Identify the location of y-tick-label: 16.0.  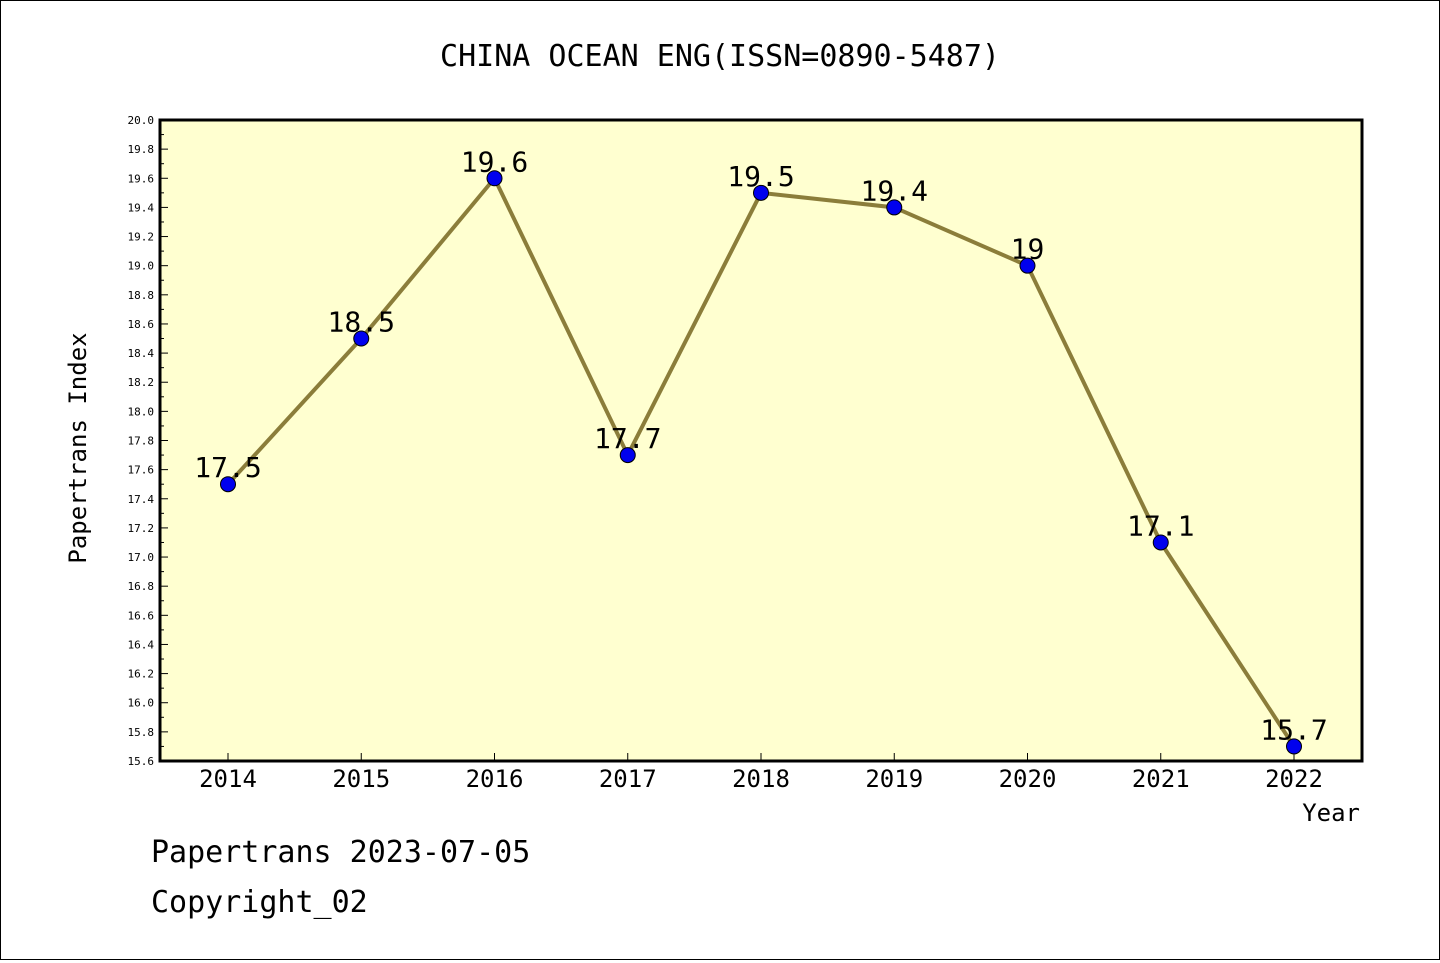
(141, 703).